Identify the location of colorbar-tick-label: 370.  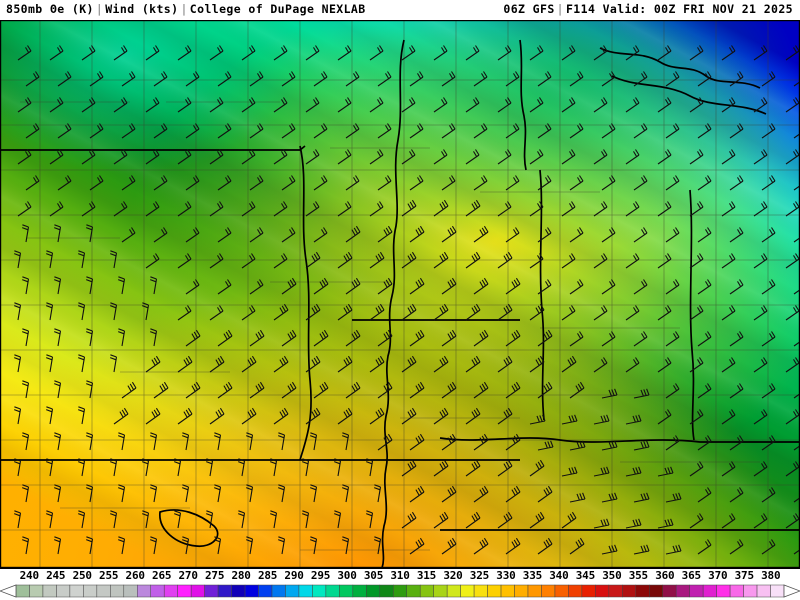
(718, 575).